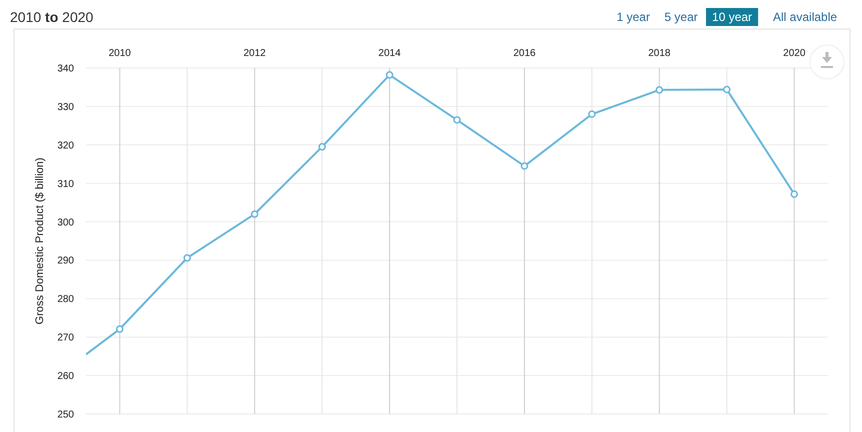 The height and width of the screenshot is (432, 862). Describe the element at coordinates (794, 53) in the screenshot. I see `x-tick-label: 2020` at that location.